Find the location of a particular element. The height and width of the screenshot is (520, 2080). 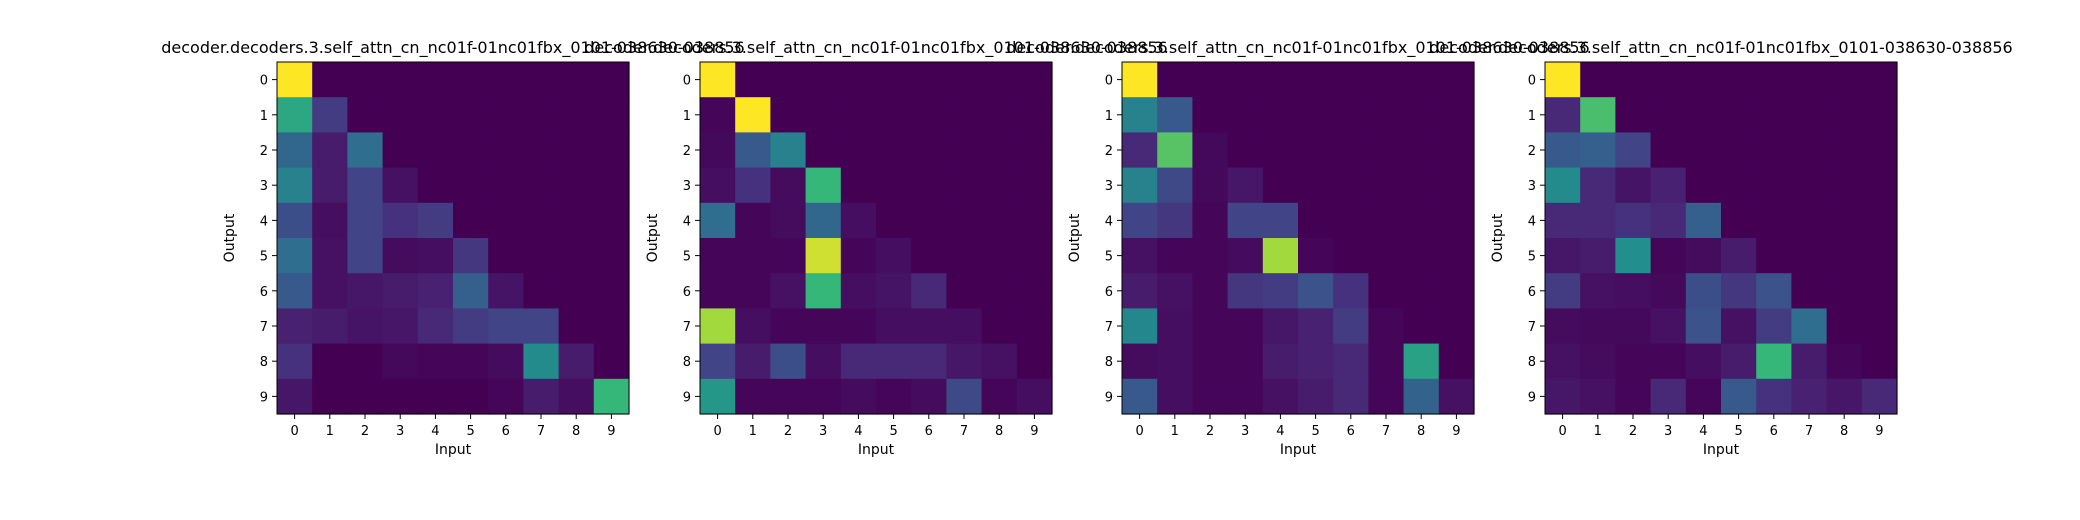

y-tick-label: 4 is located at coordinates (1532, 221).